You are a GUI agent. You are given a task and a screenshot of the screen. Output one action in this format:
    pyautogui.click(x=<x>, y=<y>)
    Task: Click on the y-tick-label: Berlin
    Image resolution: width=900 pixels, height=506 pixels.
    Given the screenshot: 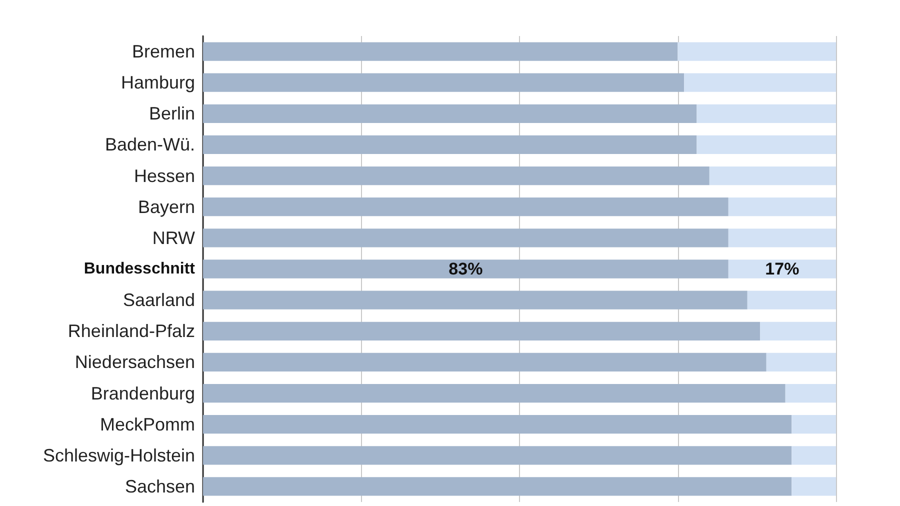 What is the action you would take?
    pyautogui.click(x=171, y=114)
    